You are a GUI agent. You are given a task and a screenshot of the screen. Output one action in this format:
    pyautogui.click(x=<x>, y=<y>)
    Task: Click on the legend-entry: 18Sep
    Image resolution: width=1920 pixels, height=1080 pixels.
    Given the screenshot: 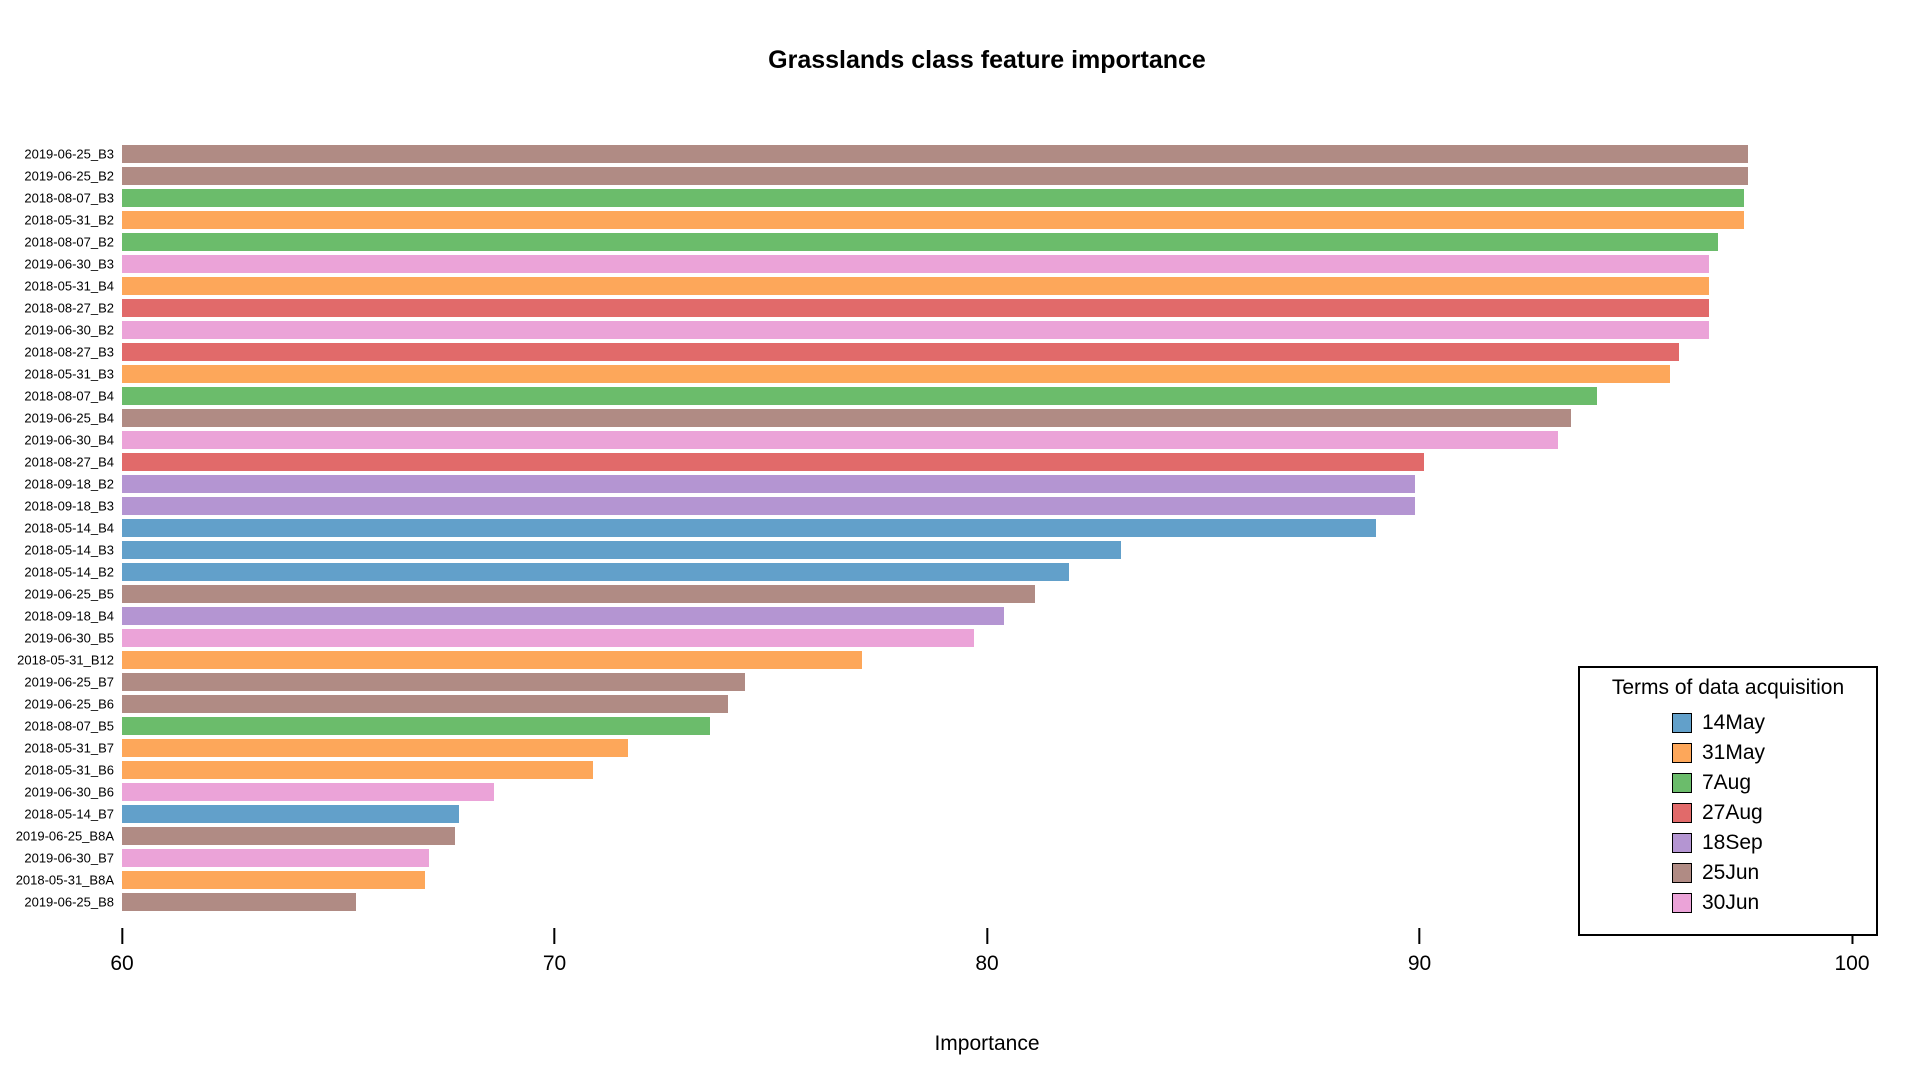 What is the action you would take?
    pyautogui.click(x=1774, y=843)
    